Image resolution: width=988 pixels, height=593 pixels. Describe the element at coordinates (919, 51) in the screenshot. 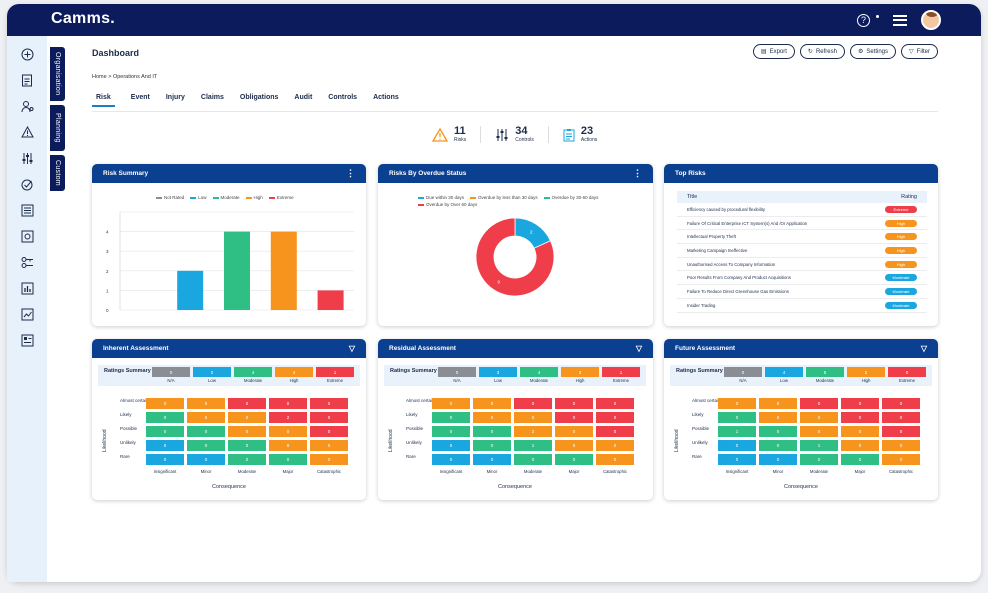

I see `filter-button: ▽ Filter` at that location.